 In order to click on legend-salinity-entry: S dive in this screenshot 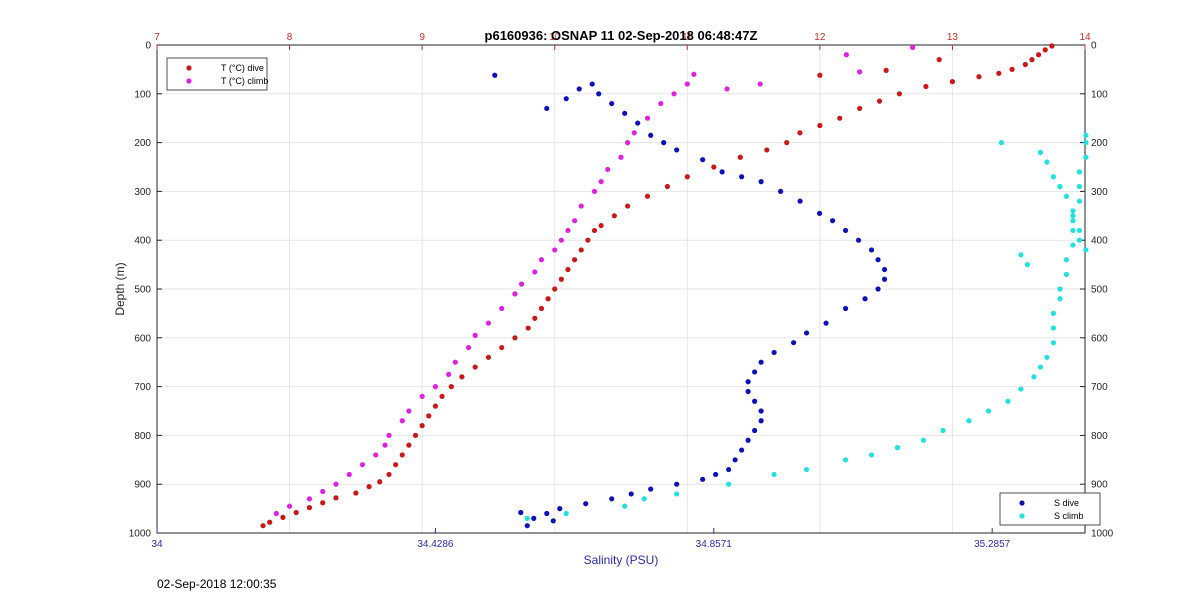, I will do `click(1066, 503)`.